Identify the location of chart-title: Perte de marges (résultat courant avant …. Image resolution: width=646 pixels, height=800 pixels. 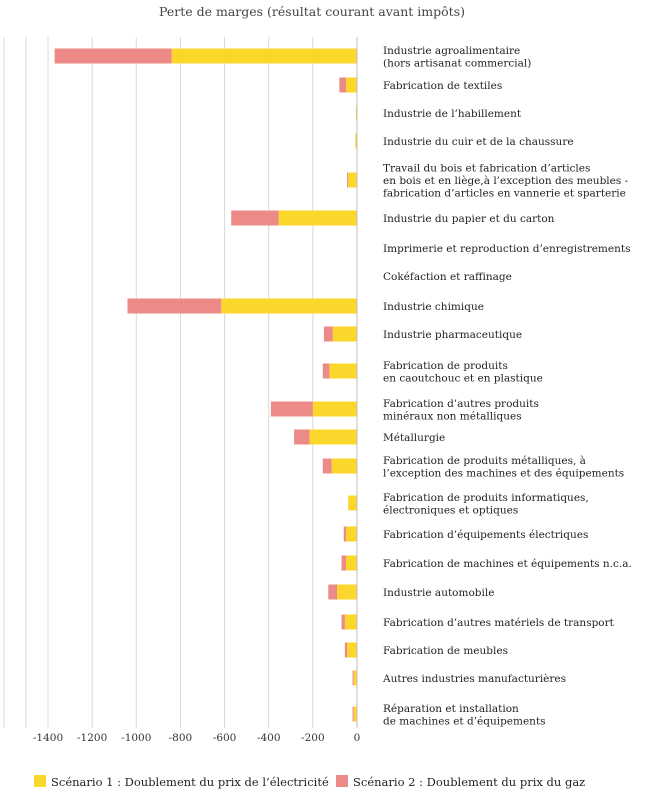
(312, 11).